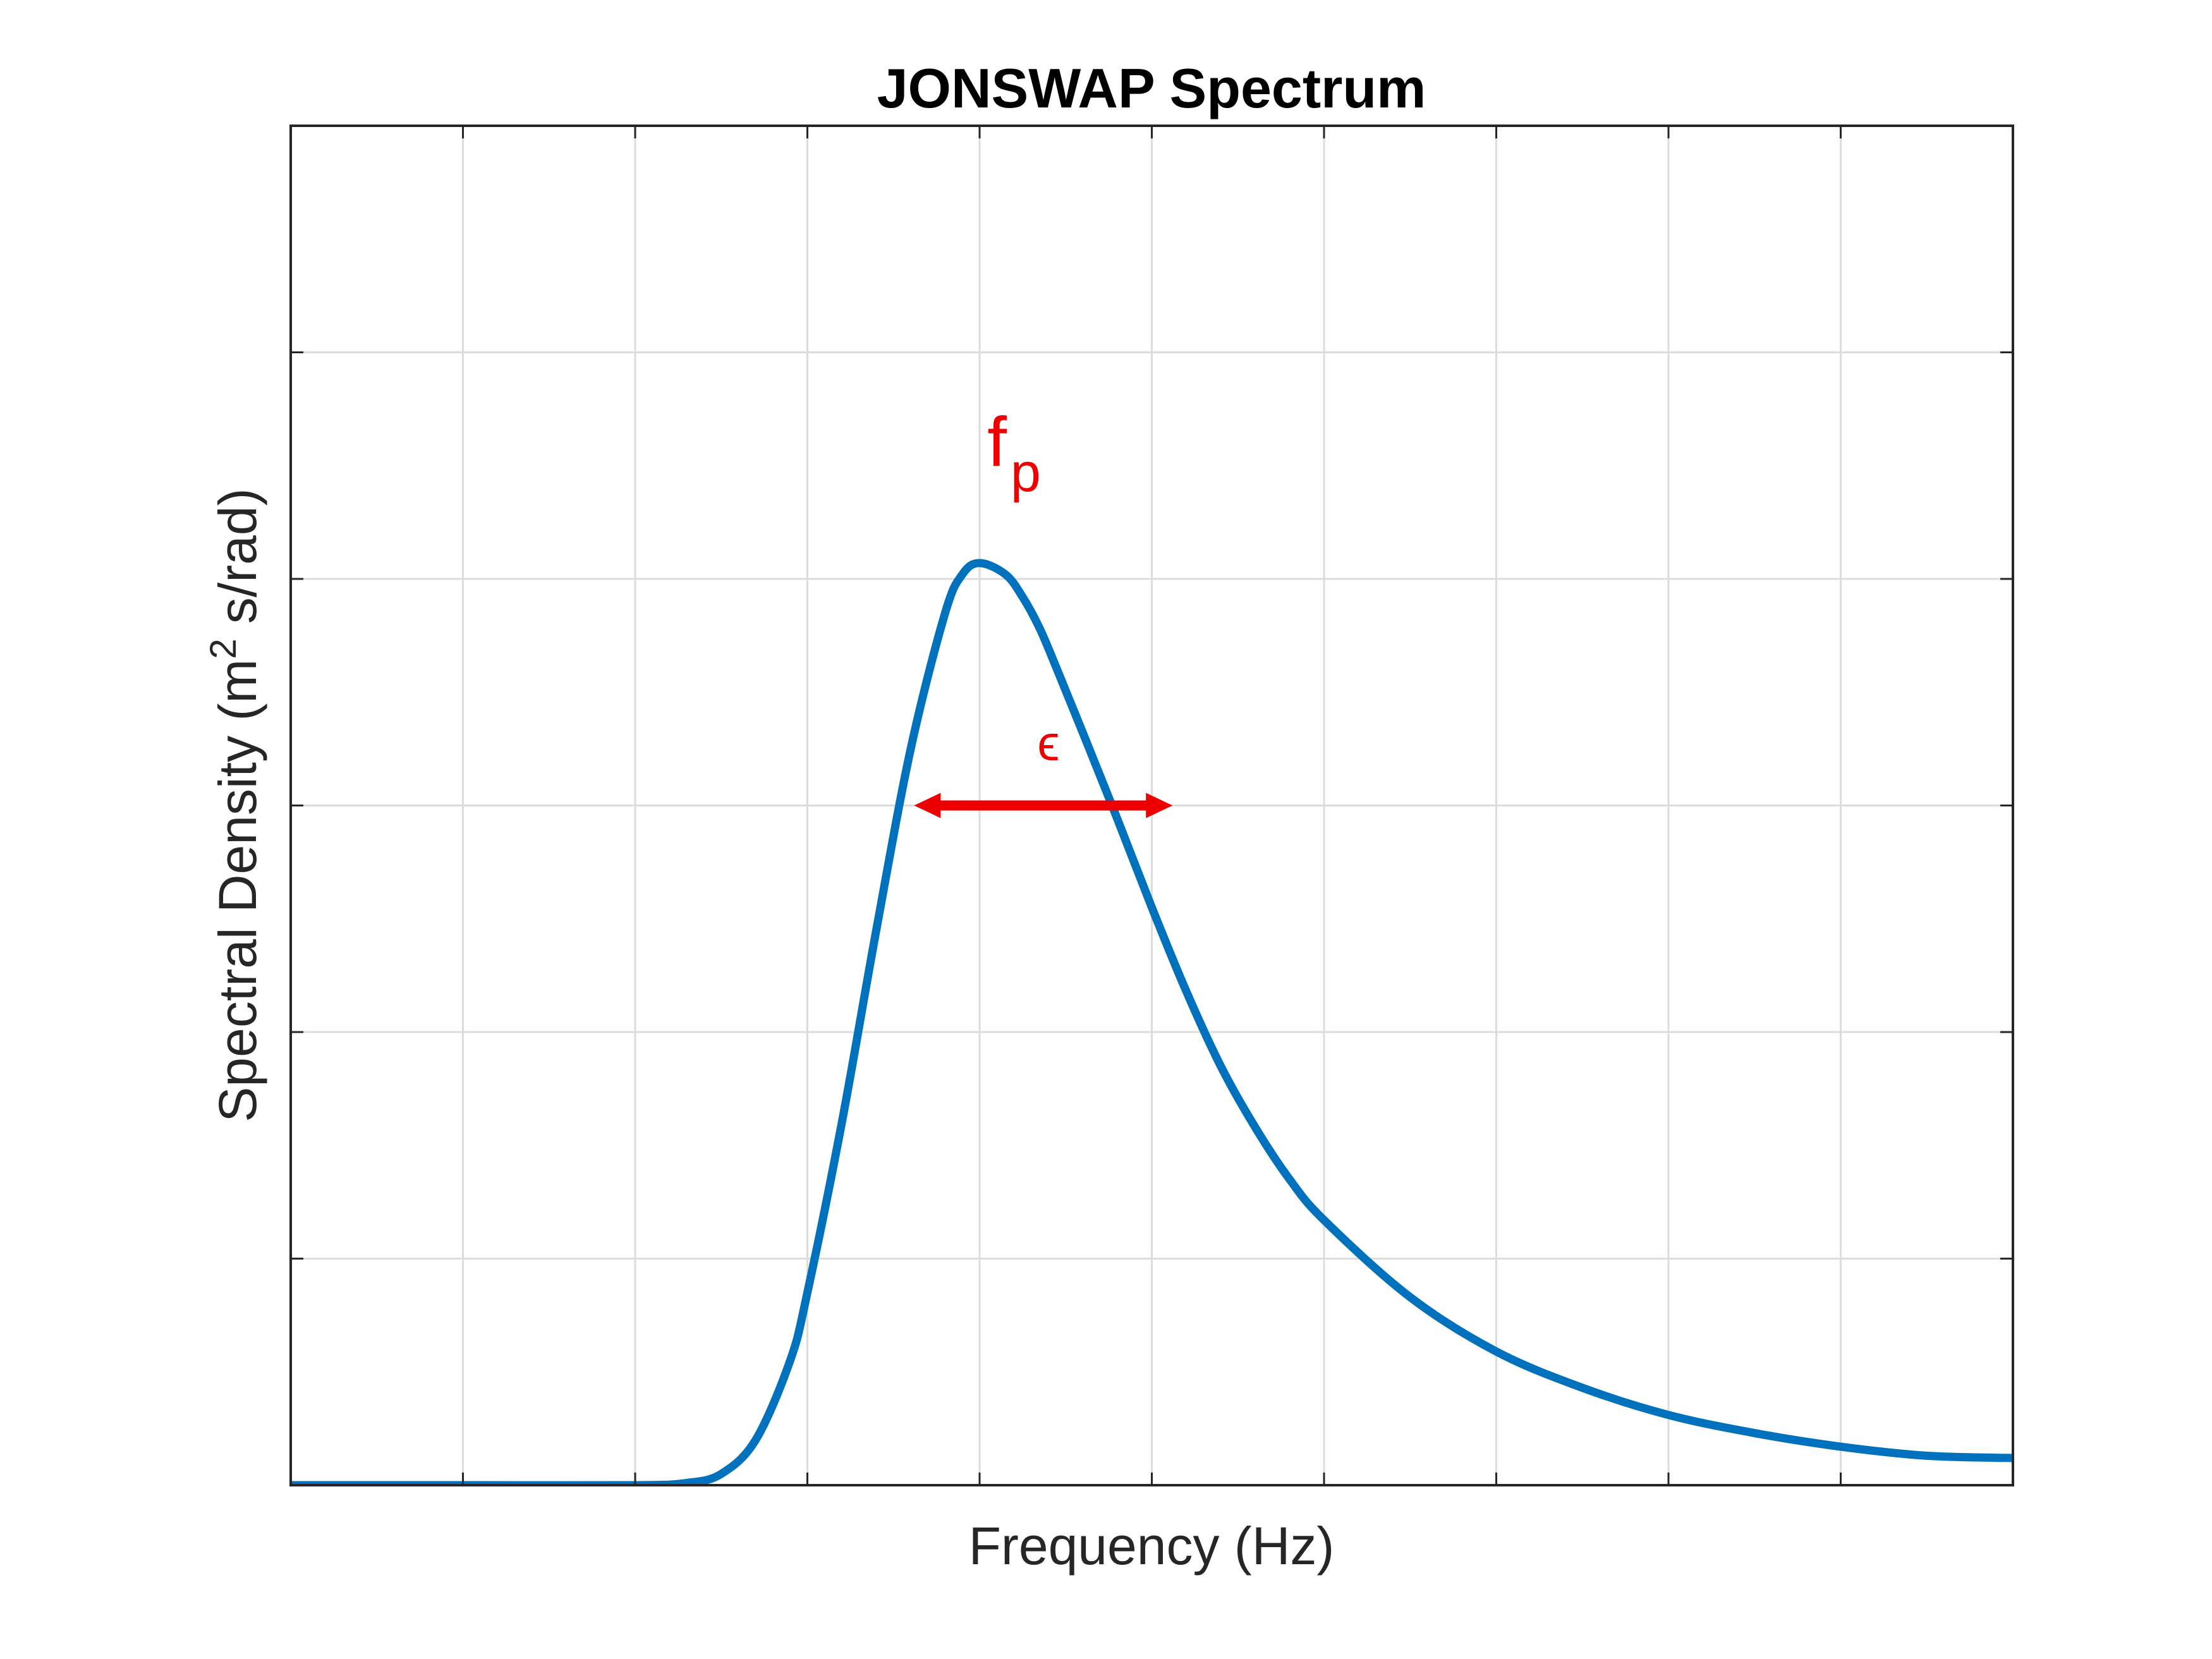  What do you see at coordinates (927, 805) in the screenshot?
I see `bandwidth-arrow-left-head` at bounding box center [927, 805].